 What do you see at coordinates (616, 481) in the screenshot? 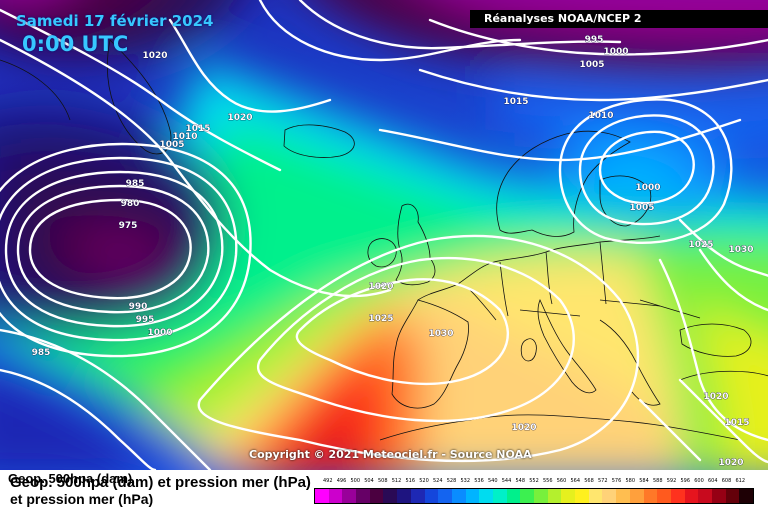
I see `legend-tick-label: 576` at bounding box center [616, 481].